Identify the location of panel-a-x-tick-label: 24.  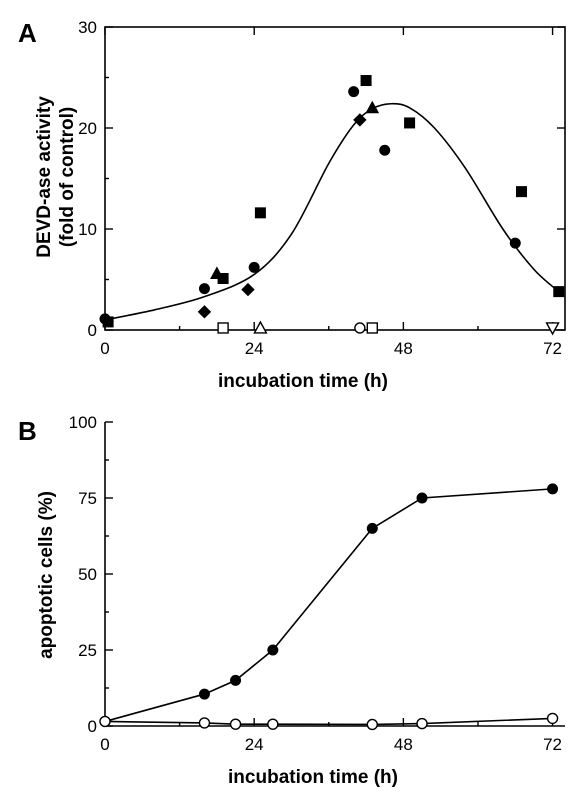
(254, 348).